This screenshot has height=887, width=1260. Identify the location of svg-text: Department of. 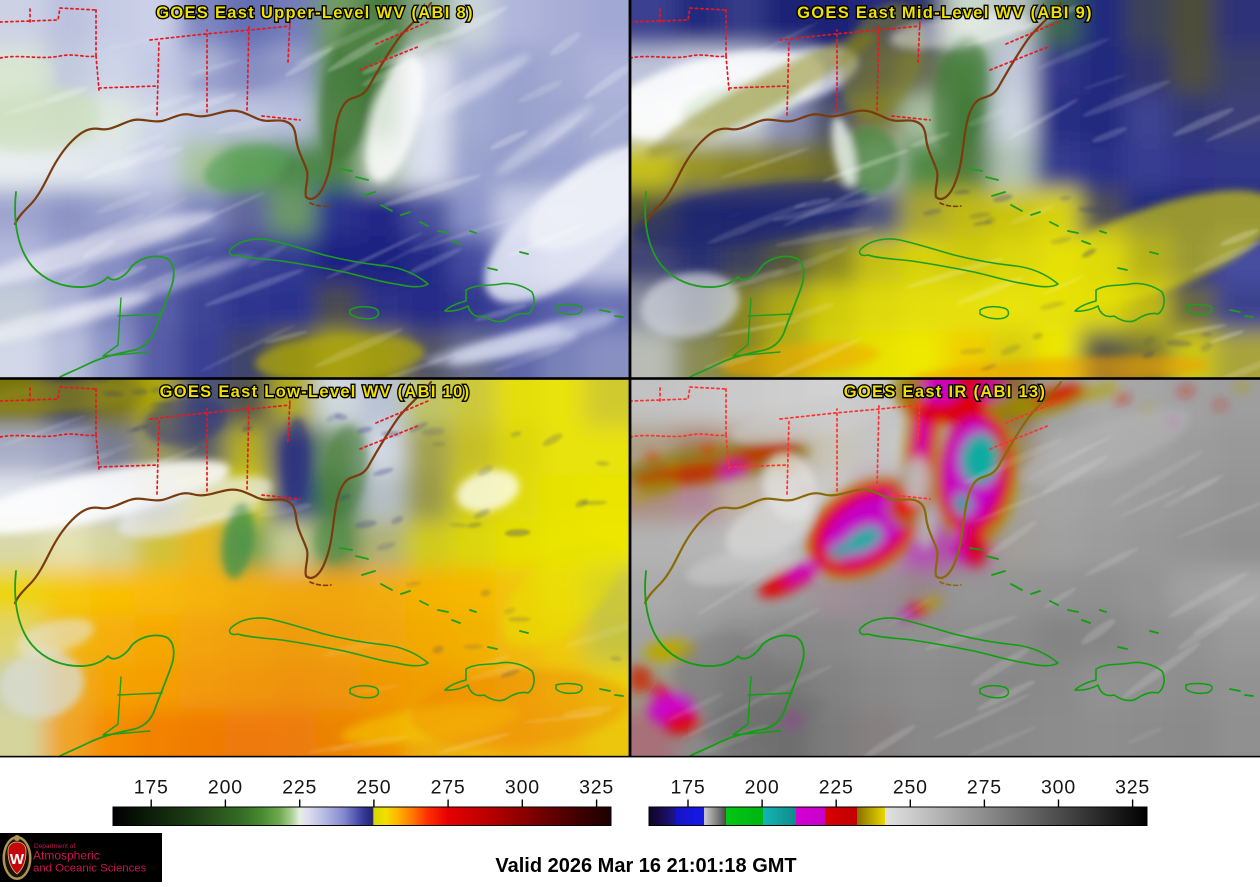
(54, 846).